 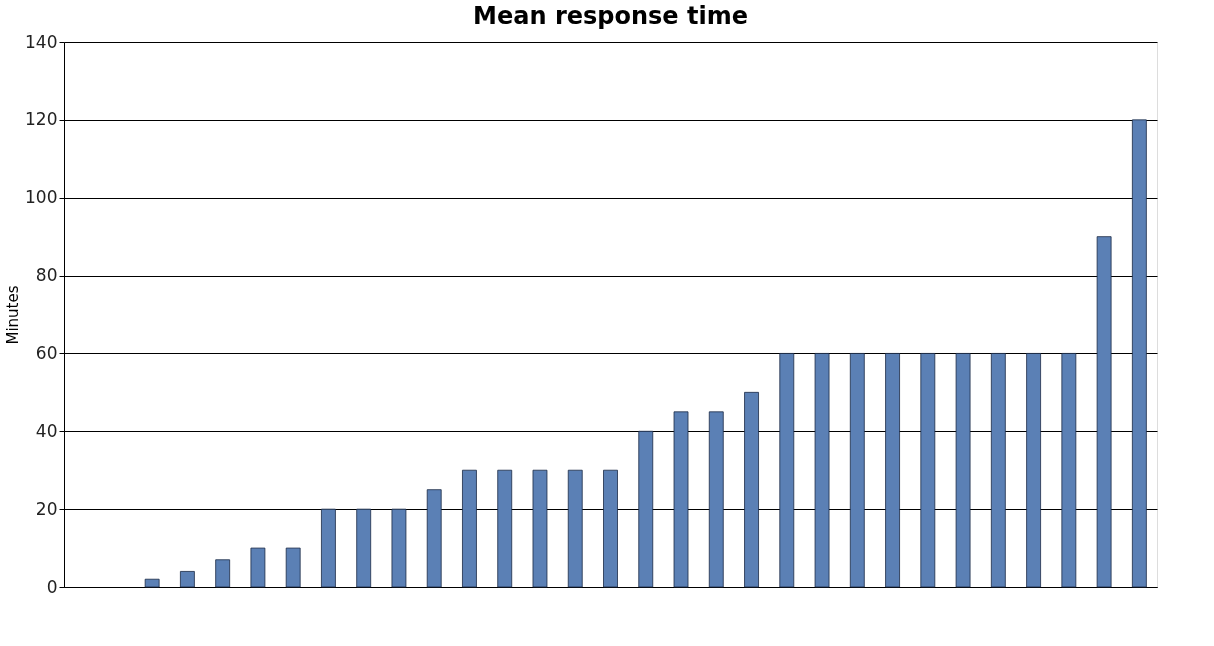 What do you see at coordinates (46, 430) in the screenshot?
I see `y-tick-label: 40` at bounding box center [46, 430].